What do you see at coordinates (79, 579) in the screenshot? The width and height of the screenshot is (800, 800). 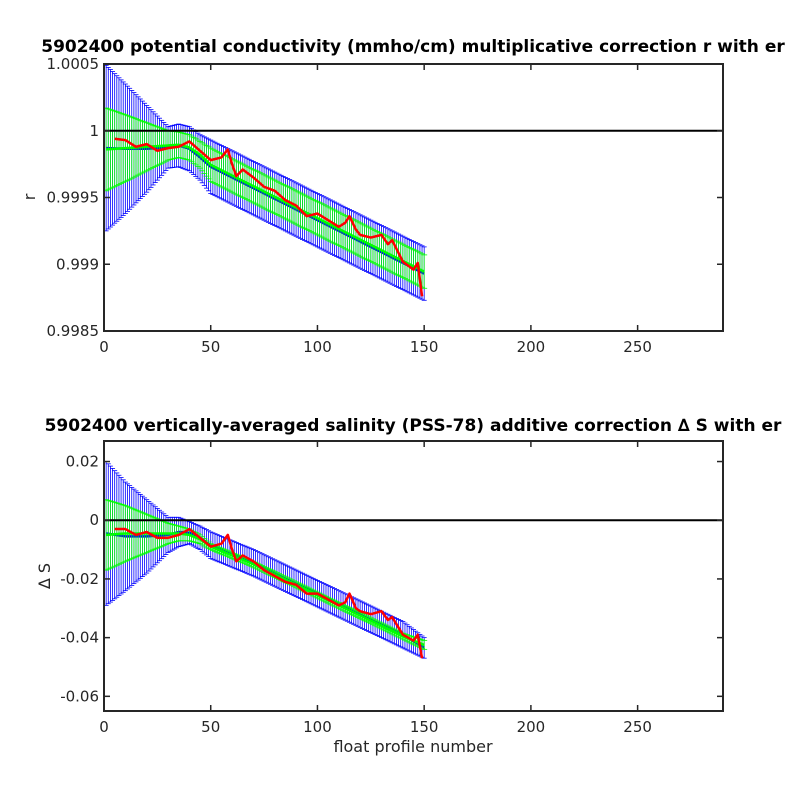 I see `y-tick-label: -0.02` at bounding box center [79, 579].